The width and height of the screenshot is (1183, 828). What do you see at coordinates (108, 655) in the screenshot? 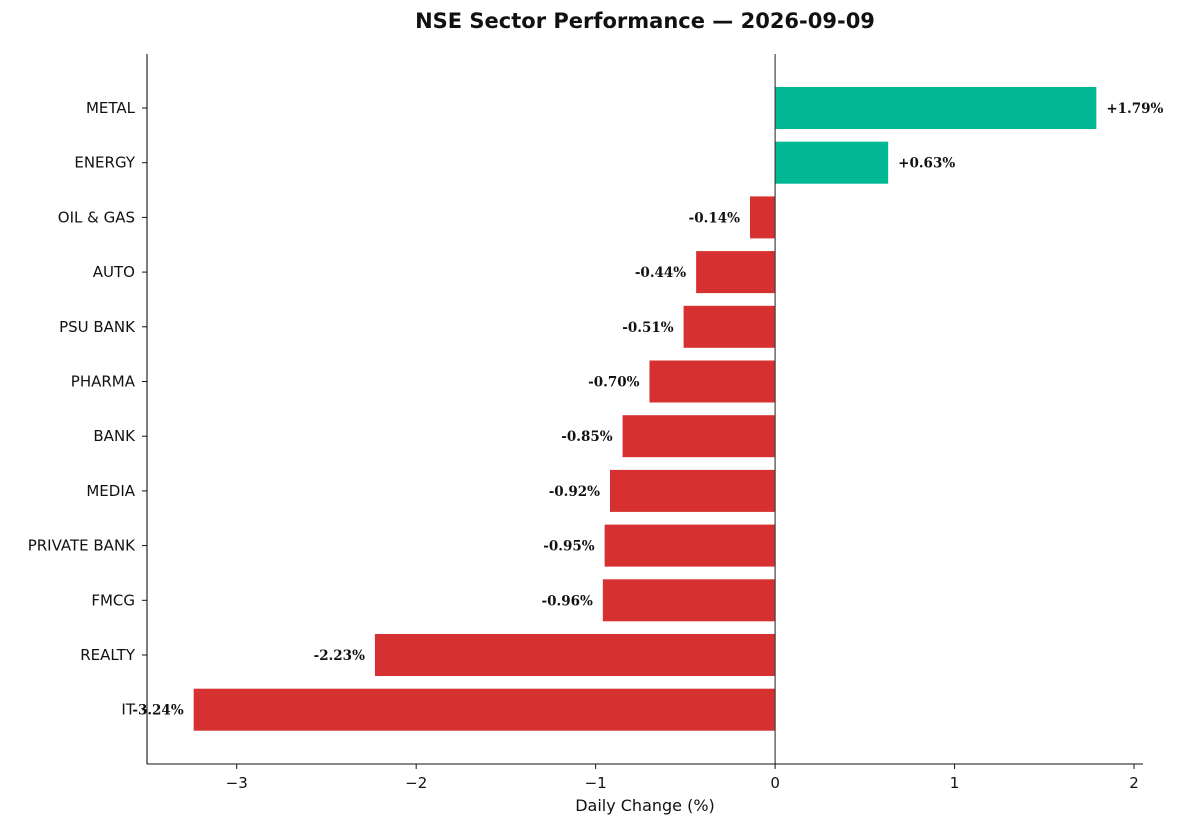
I see `category-label: REALTY` at bounding box center [108, 655].